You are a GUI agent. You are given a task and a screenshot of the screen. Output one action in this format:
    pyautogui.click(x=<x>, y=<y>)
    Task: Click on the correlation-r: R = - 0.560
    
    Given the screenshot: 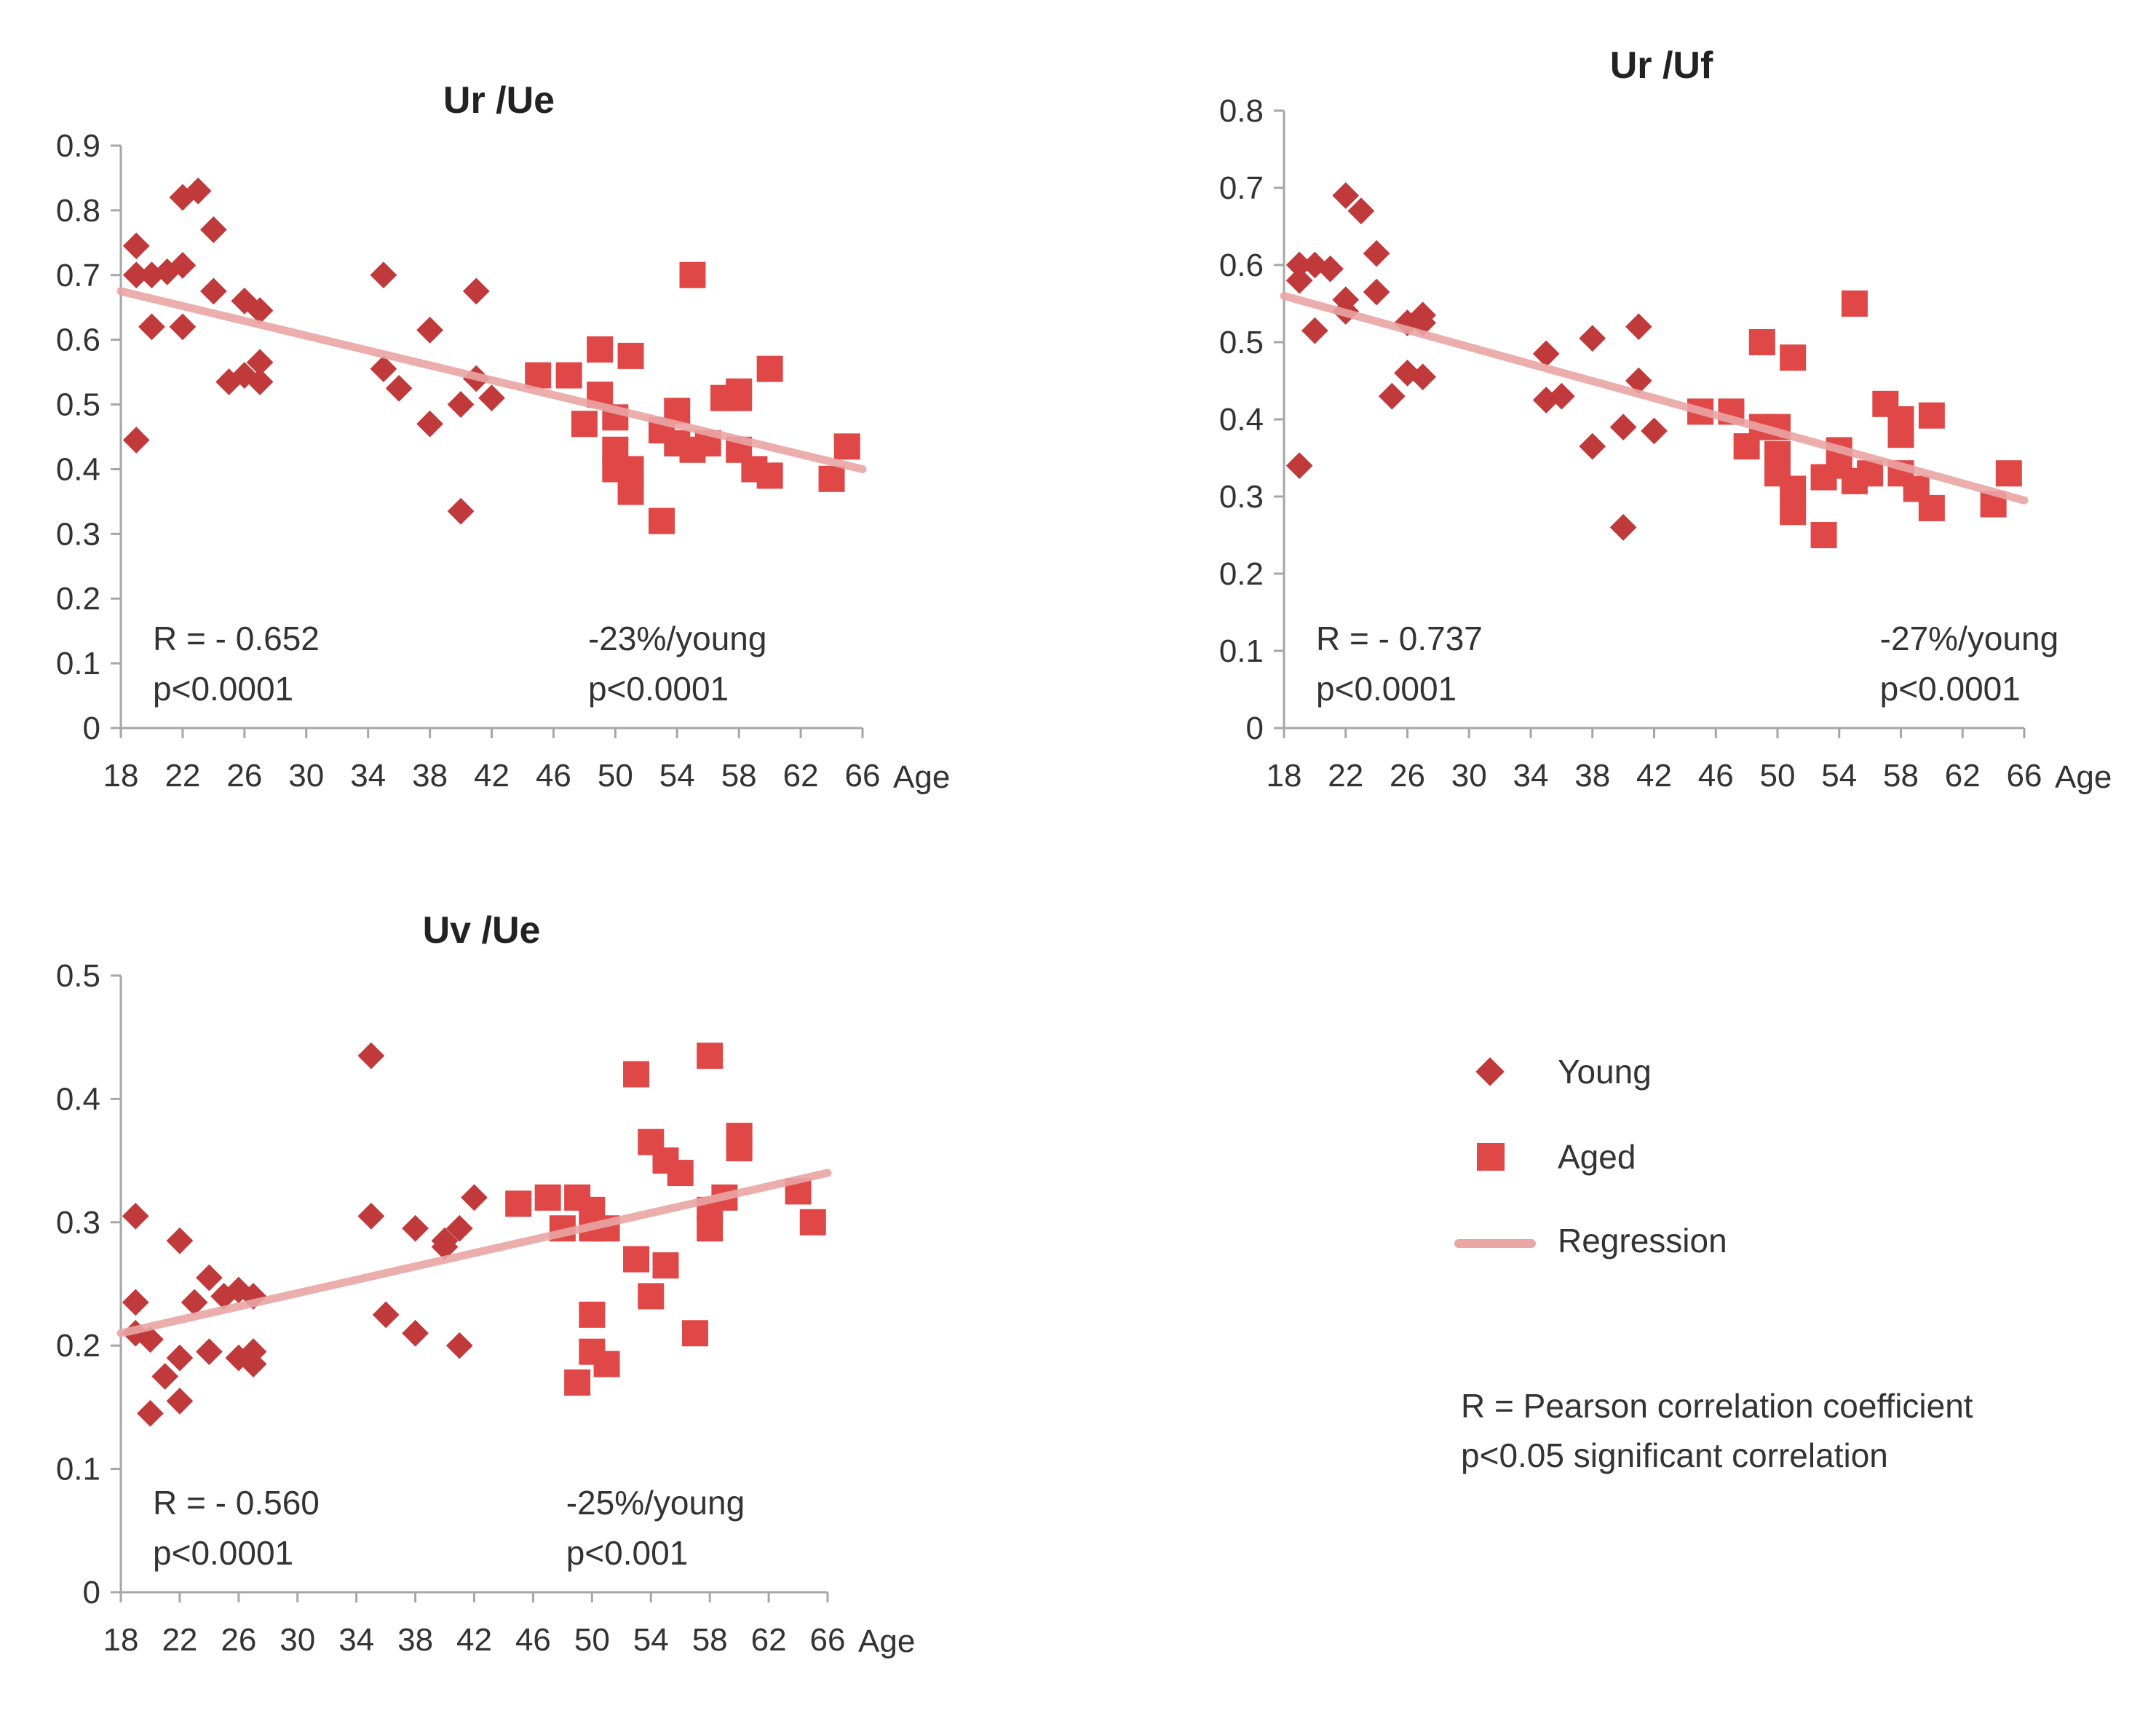 What is the action you would take?
    pyautogui.click(x=237, y=1503)
    